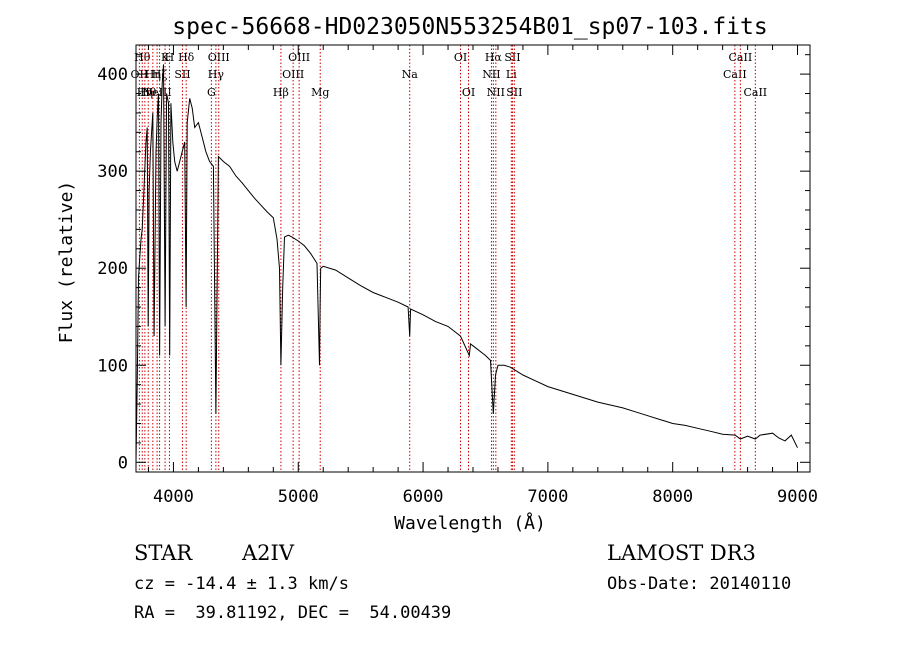 This screenshot has width=900, height=649. What do you see at coordinates (298, 497) in the screenshot?
I see `x-tick-label: 5000` at bounding box center [298, 497].